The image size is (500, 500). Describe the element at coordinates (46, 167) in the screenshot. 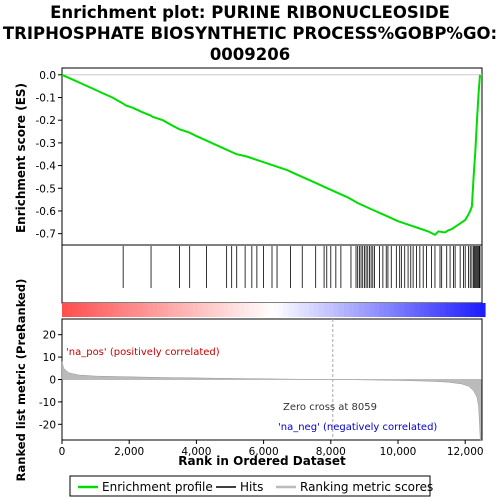

I see `es-y-tick-label: -0.4` at that location.